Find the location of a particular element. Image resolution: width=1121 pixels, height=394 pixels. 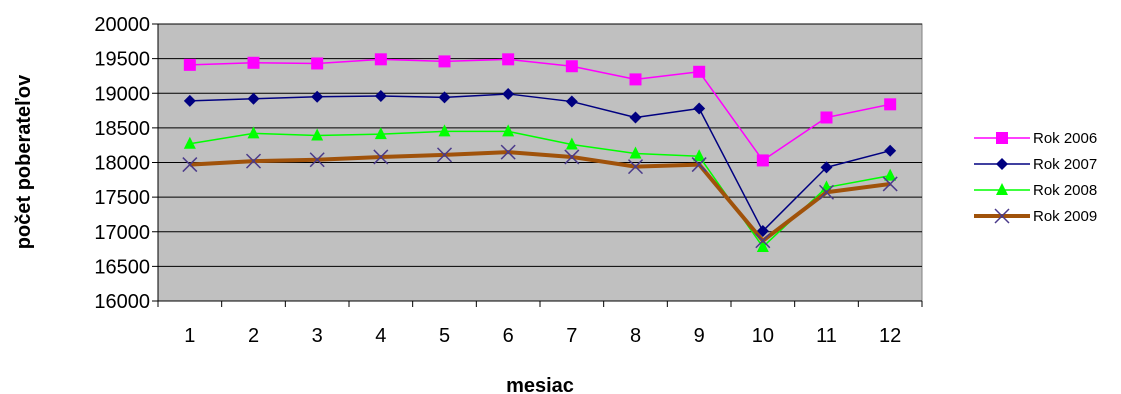

x-tick-label: 11 is located at coordinates (826, 336).